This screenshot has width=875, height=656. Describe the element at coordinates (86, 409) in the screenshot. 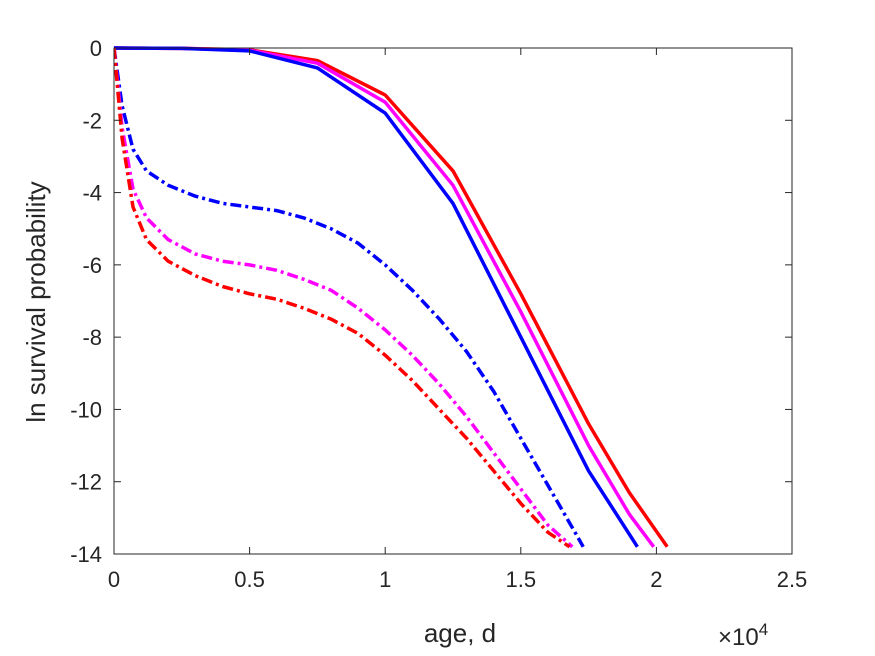

I see `y-tick-label: -10` at that location.